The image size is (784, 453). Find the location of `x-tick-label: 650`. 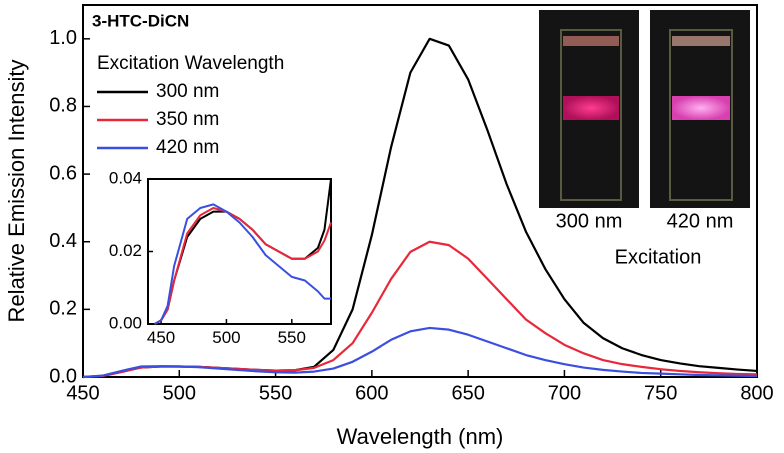

x-tick-label: 650 is located at coordinates (467, 393).